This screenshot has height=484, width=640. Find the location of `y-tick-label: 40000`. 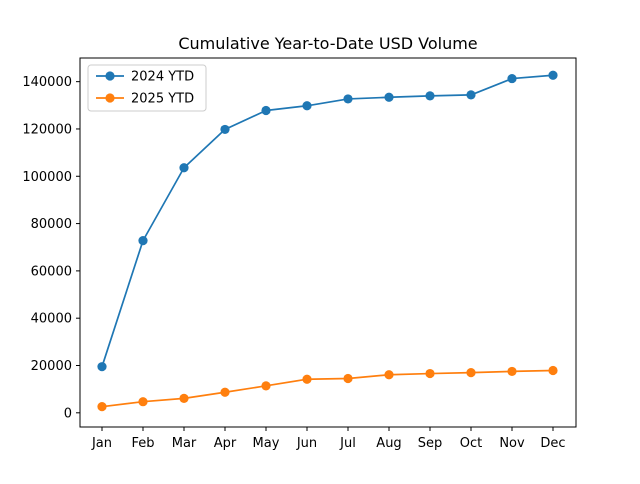

y-tick-label: 40000 is located at coordinates (51, 319).